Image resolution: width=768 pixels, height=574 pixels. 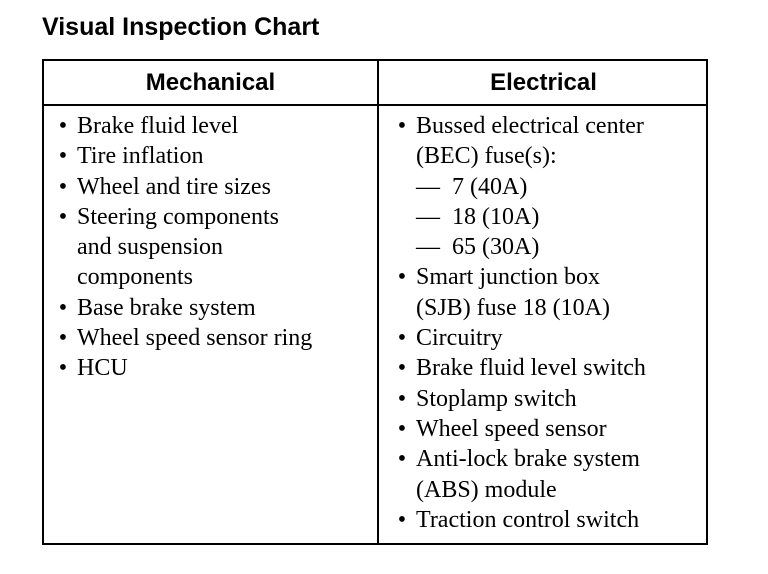 I want to click on list-item: • Wheel speed sensor ring, so click(x=213, y=338).